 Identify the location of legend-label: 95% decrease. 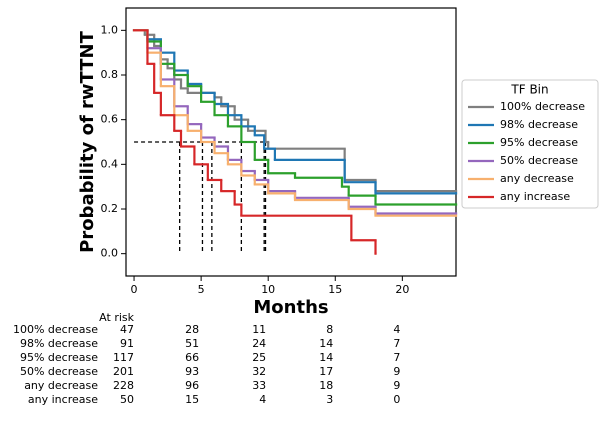
(539, 142).